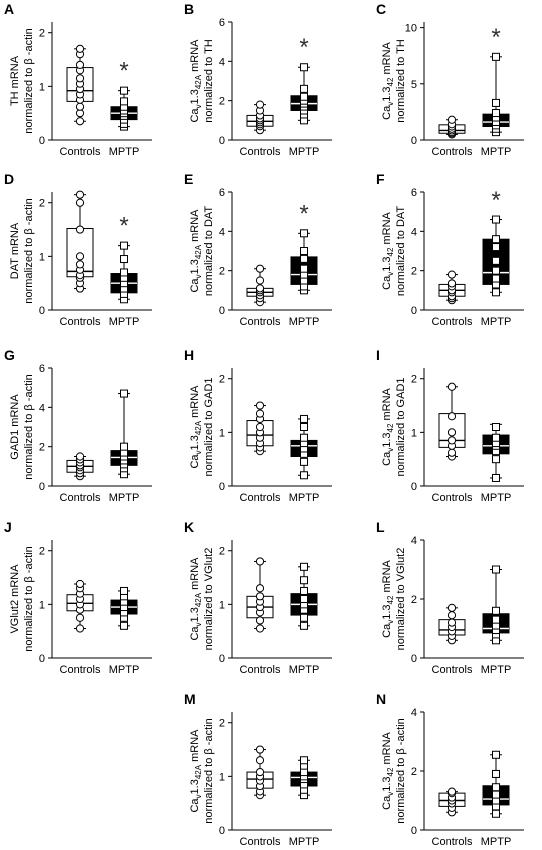 The width and height of the screenshot is (542, 850). Describe the element at coordinates (189, 9) in the screenshot. I see `panel-label: B` at that location.